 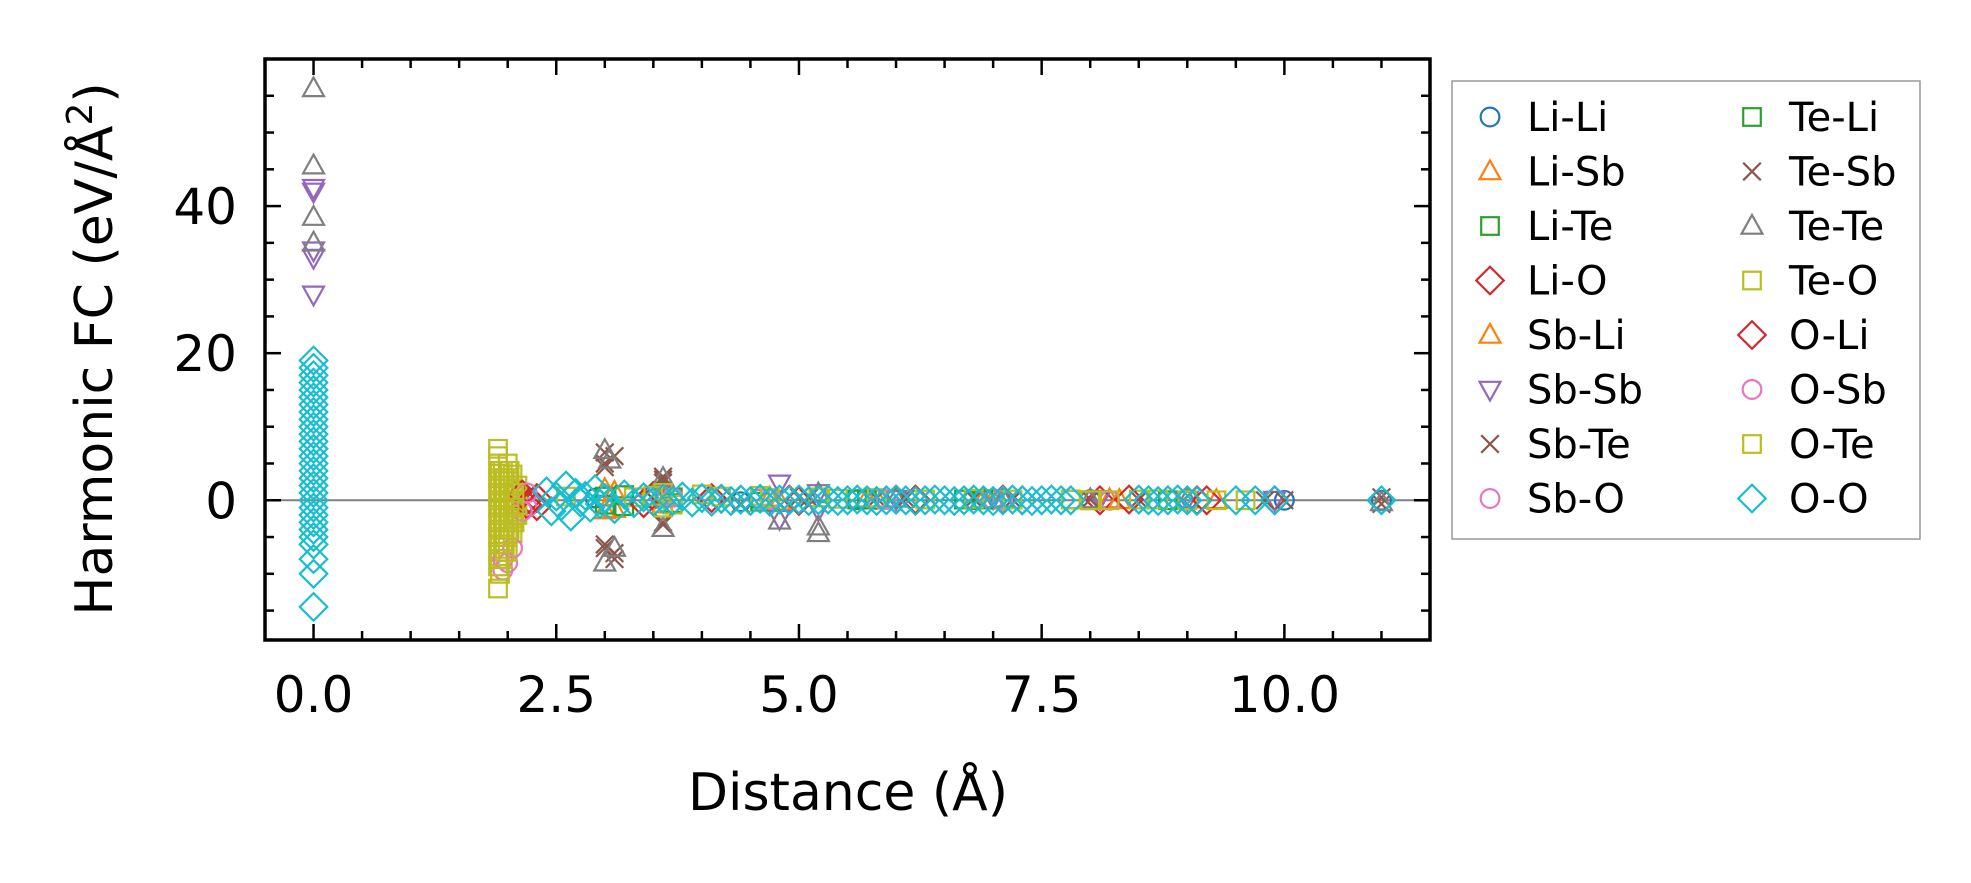 I want to click on y-axis-label-sup: 2, so click(x=80, y=114).